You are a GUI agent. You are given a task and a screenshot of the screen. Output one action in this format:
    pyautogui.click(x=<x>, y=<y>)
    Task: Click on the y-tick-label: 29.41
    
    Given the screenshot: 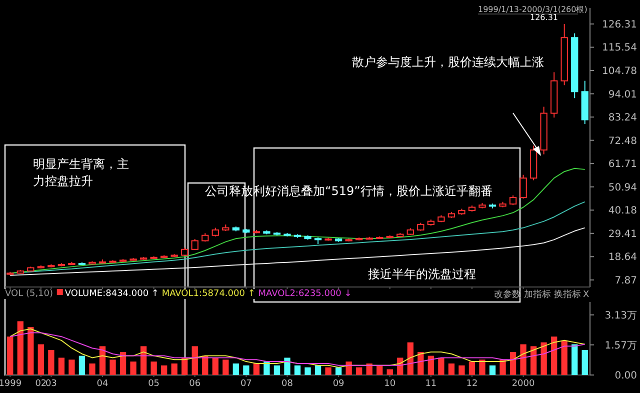 What is the action you would take?
    pyautogui.click(x=622, y=234)
    